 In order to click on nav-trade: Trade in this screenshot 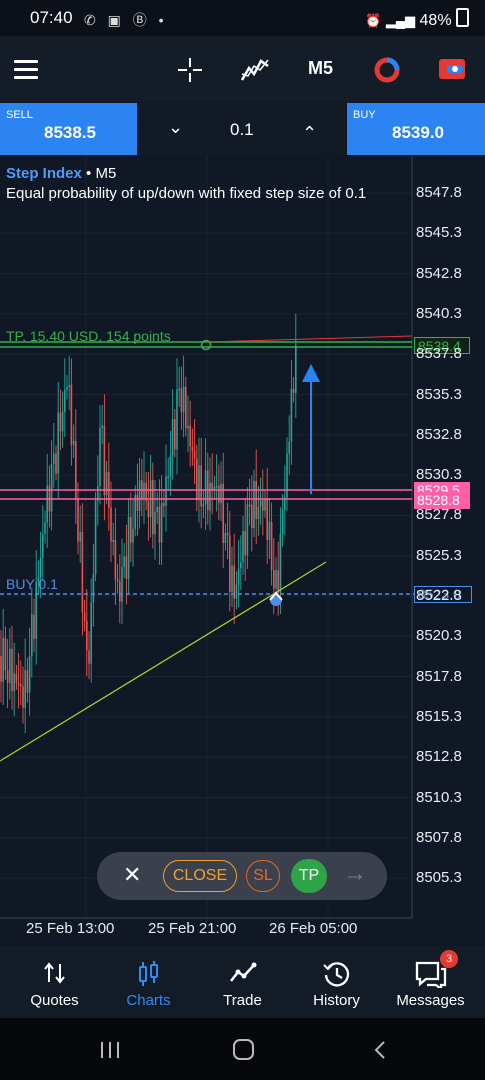, I will do `click(242, 982)`.